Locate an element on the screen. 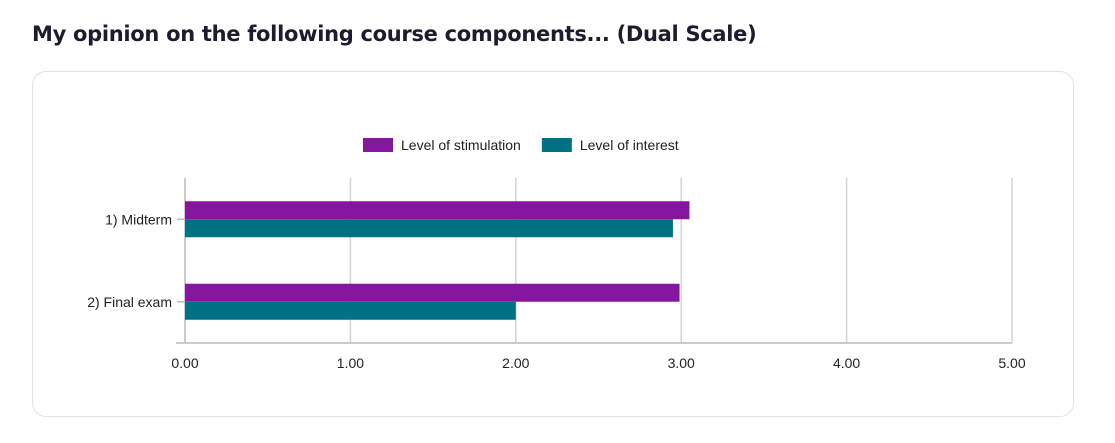 This screenshot has height=443, width=1115. x-tick-label: 0.00 is located at coordinates (184, 363).